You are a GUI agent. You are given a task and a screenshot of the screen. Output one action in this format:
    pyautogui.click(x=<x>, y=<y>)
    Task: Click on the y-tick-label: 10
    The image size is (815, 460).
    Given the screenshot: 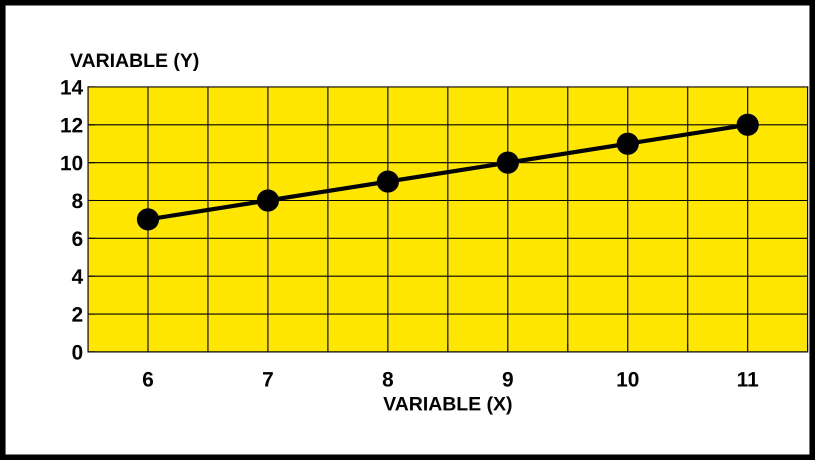 What is the action you would take?
    pyautogui.click(x=71, y=163)
    